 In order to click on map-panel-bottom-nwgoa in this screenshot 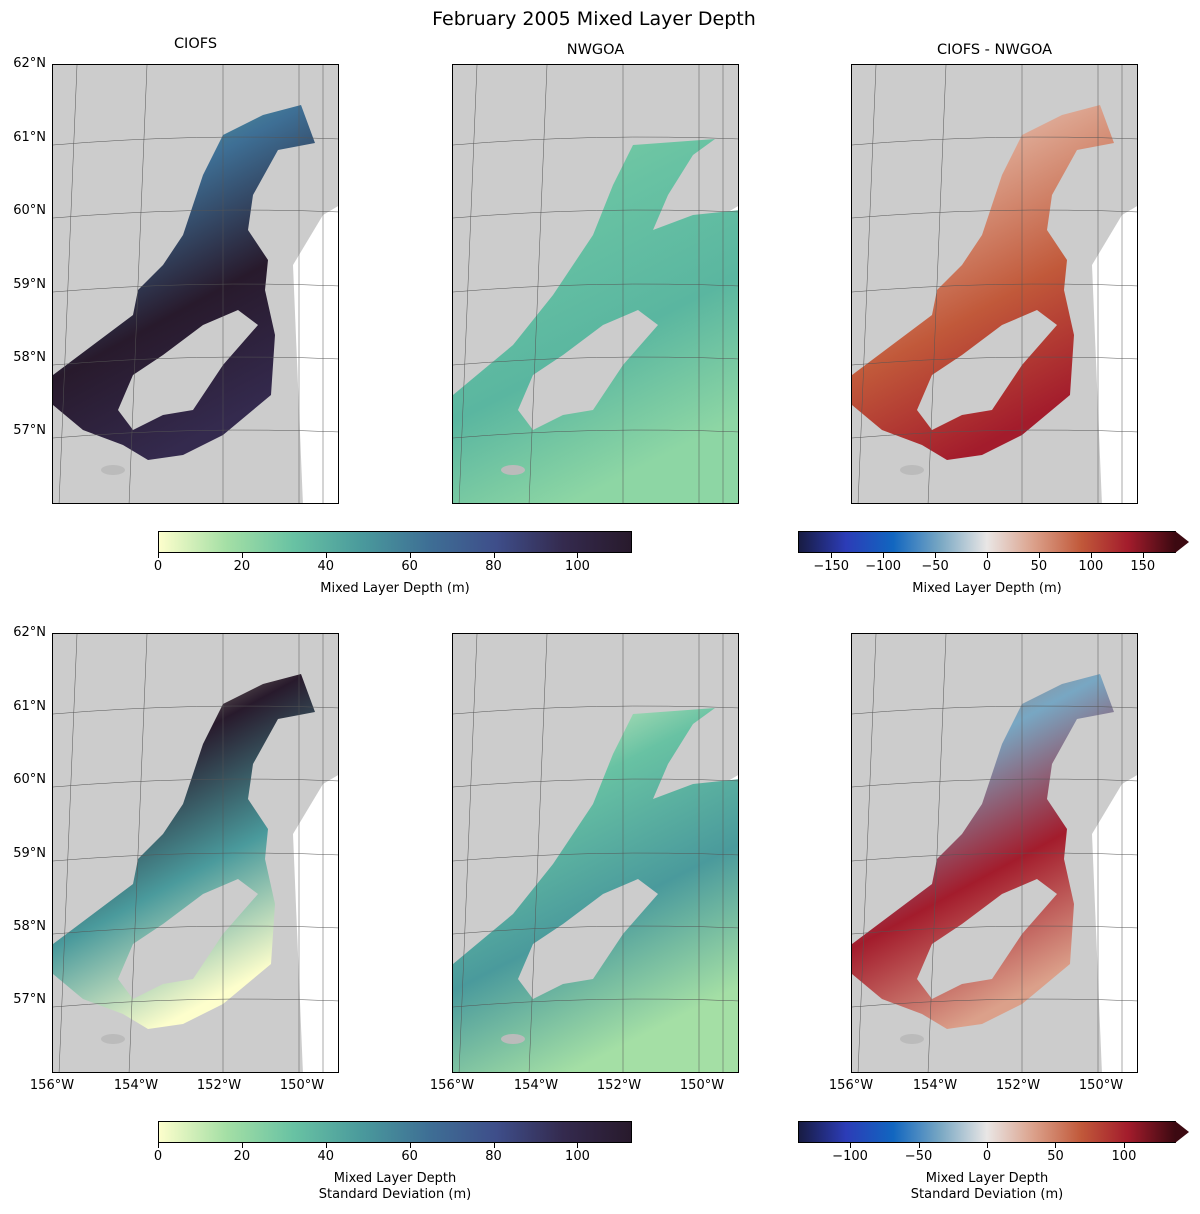, I will do `click(595, 853)`.